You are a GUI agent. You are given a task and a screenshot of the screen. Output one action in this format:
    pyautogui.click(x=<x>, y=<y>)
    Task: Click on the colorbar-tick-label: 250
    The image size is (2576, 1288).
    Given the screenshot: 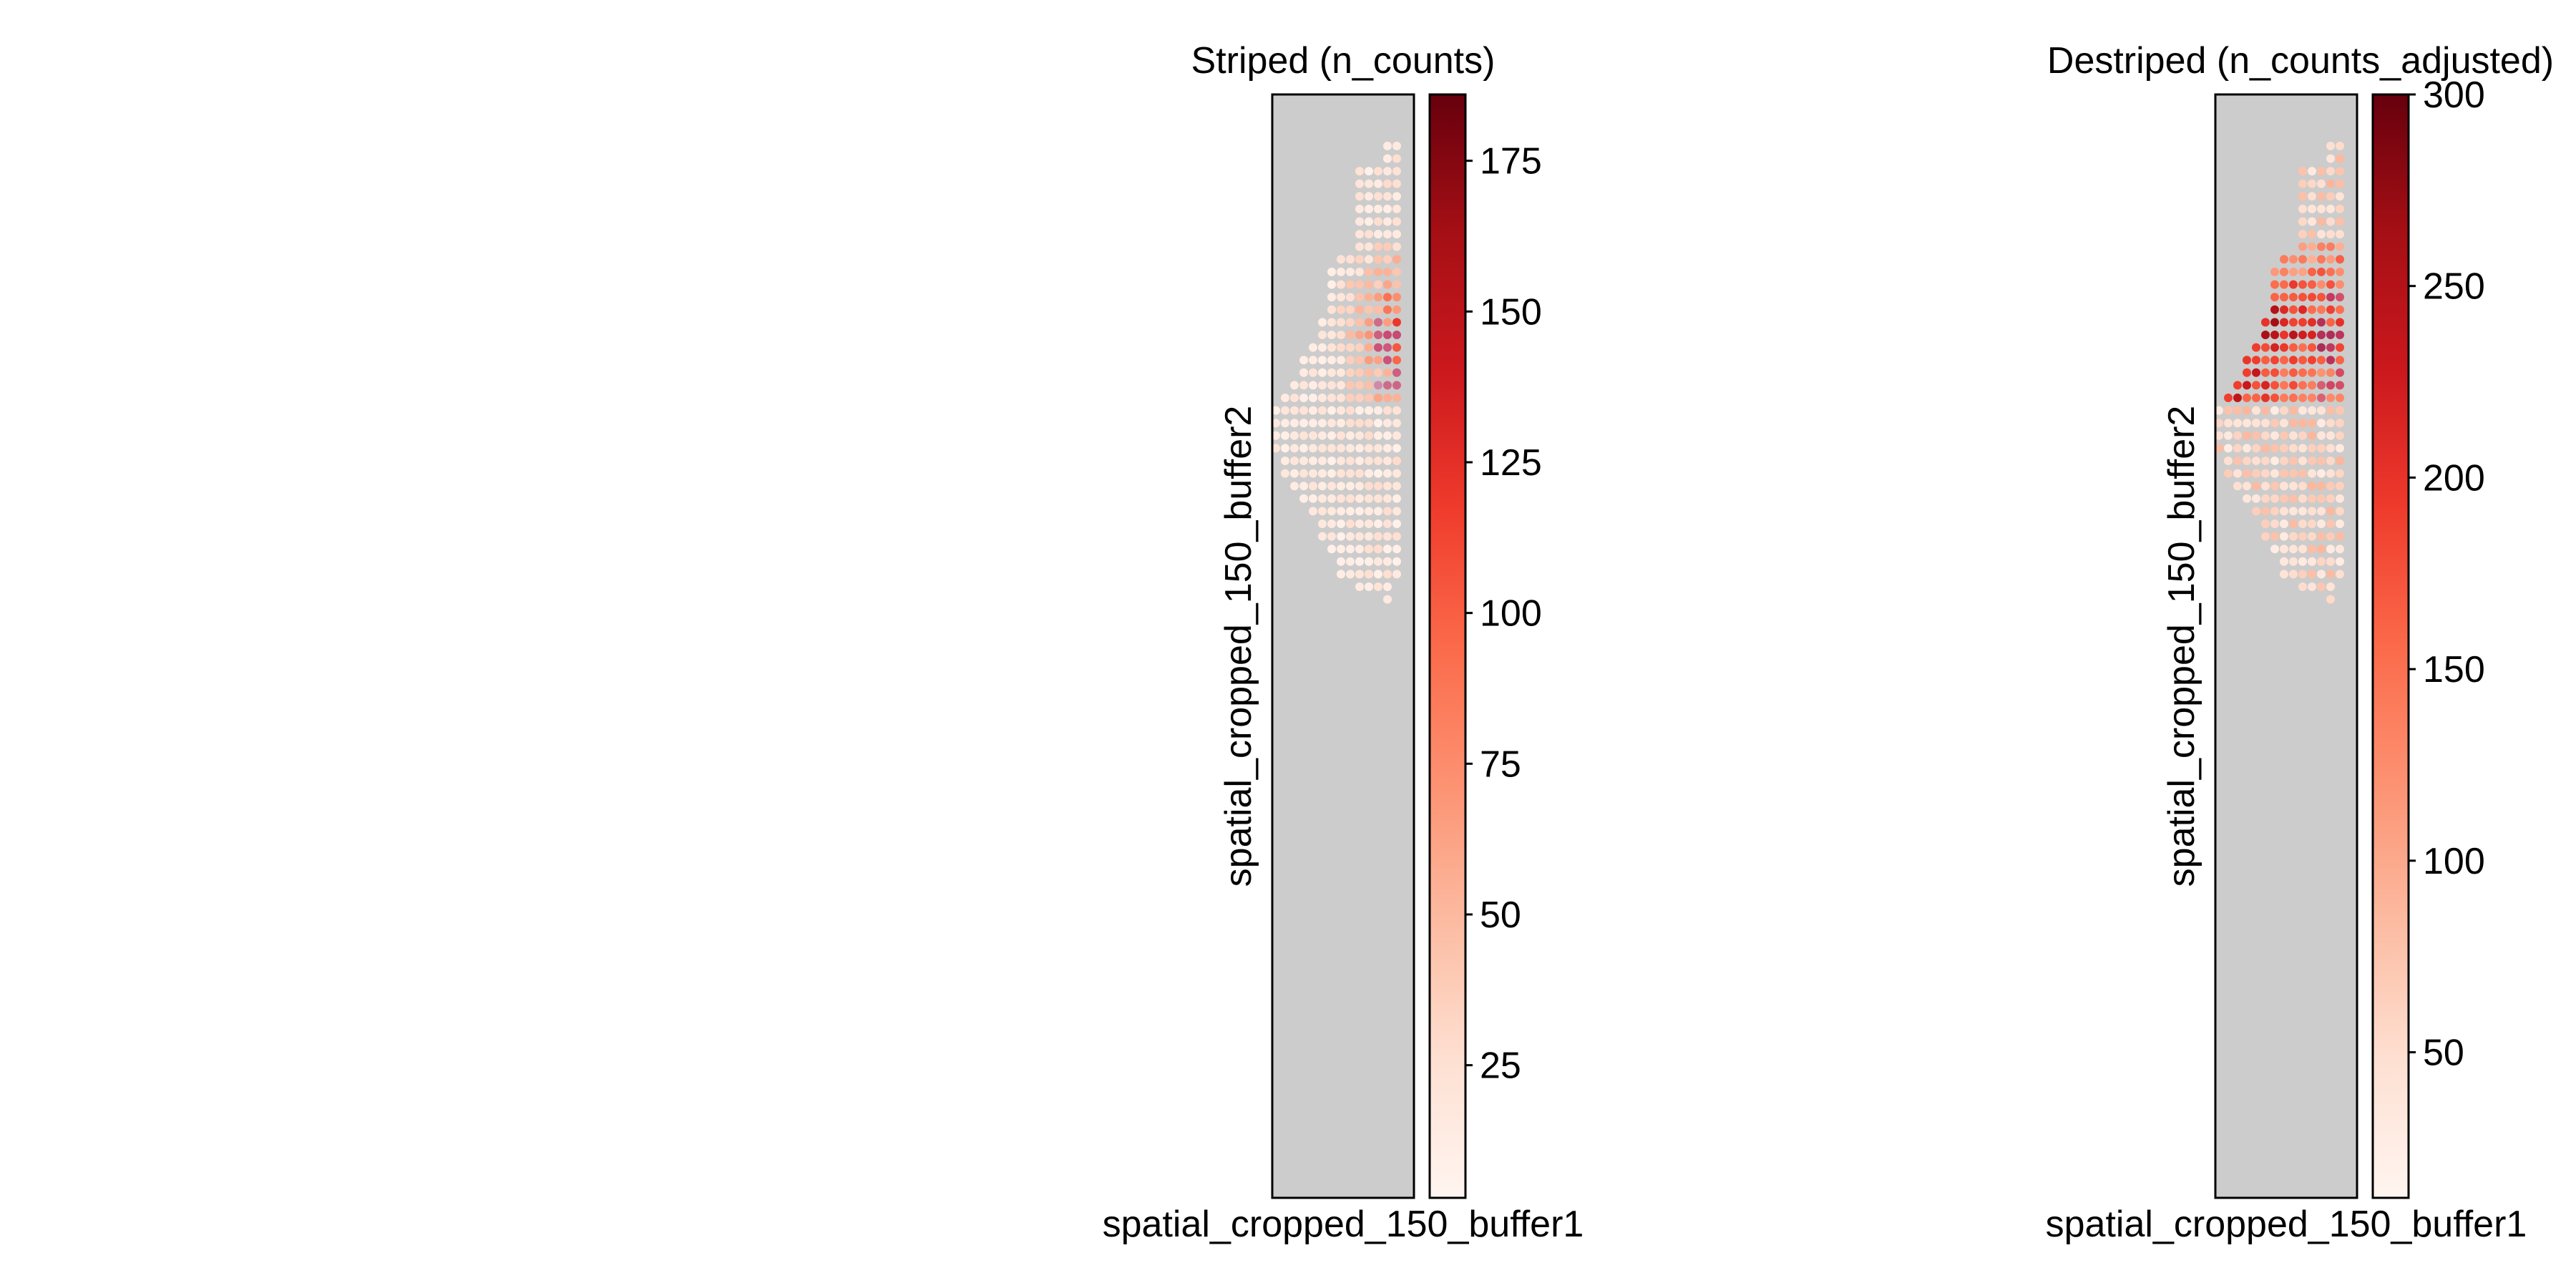 What is the action you would take?
    pyautogui.click(x=2454, y=287)
    